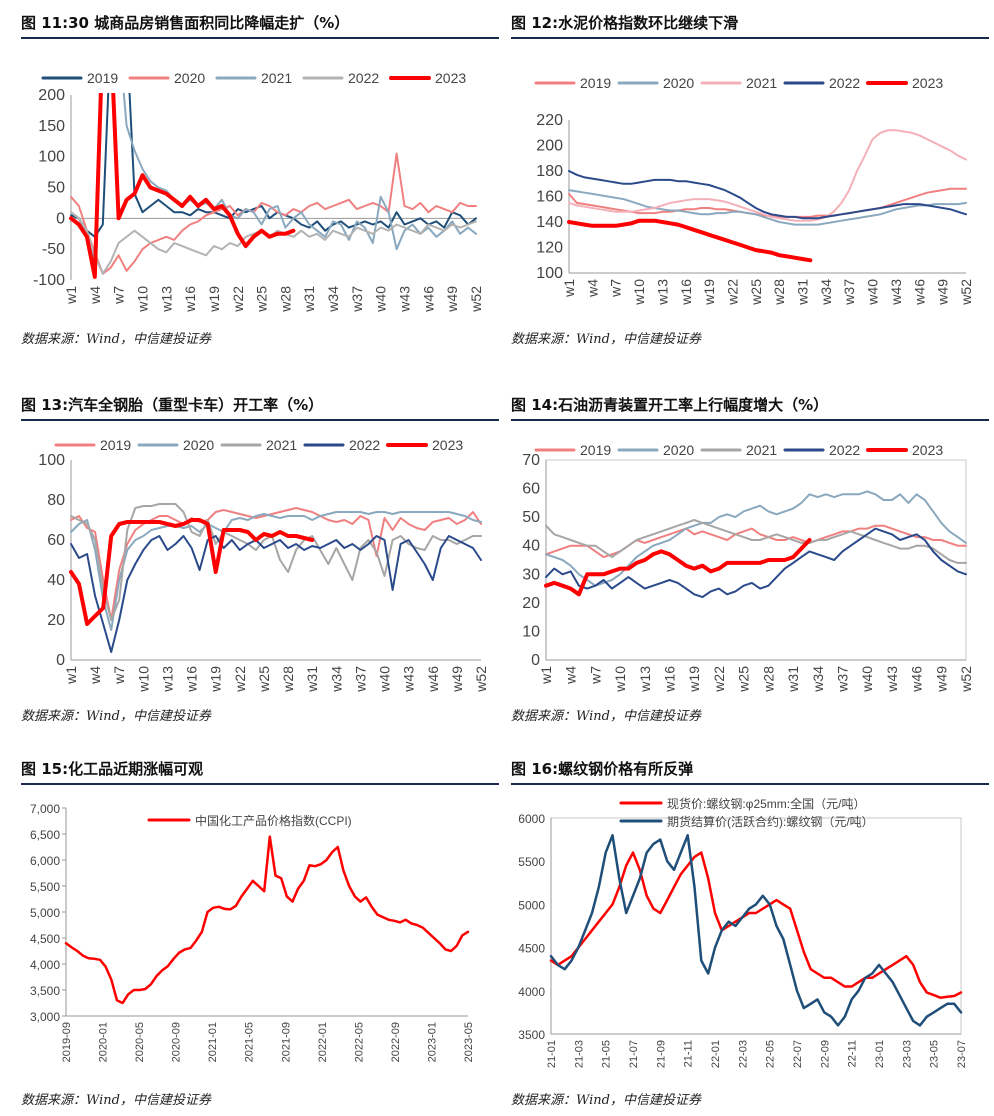  I want to click on x-tick-label: 2020-09, so click(177, 1042).